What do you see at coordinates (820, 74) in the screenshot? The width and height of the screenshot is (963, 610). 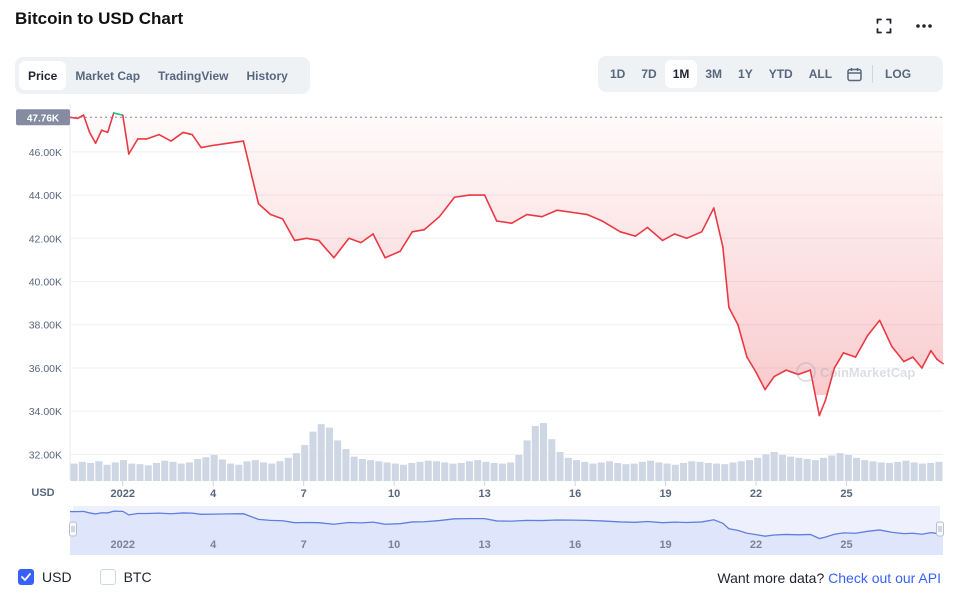 I see `range-all: ALL` at bounding box center [820, 74].